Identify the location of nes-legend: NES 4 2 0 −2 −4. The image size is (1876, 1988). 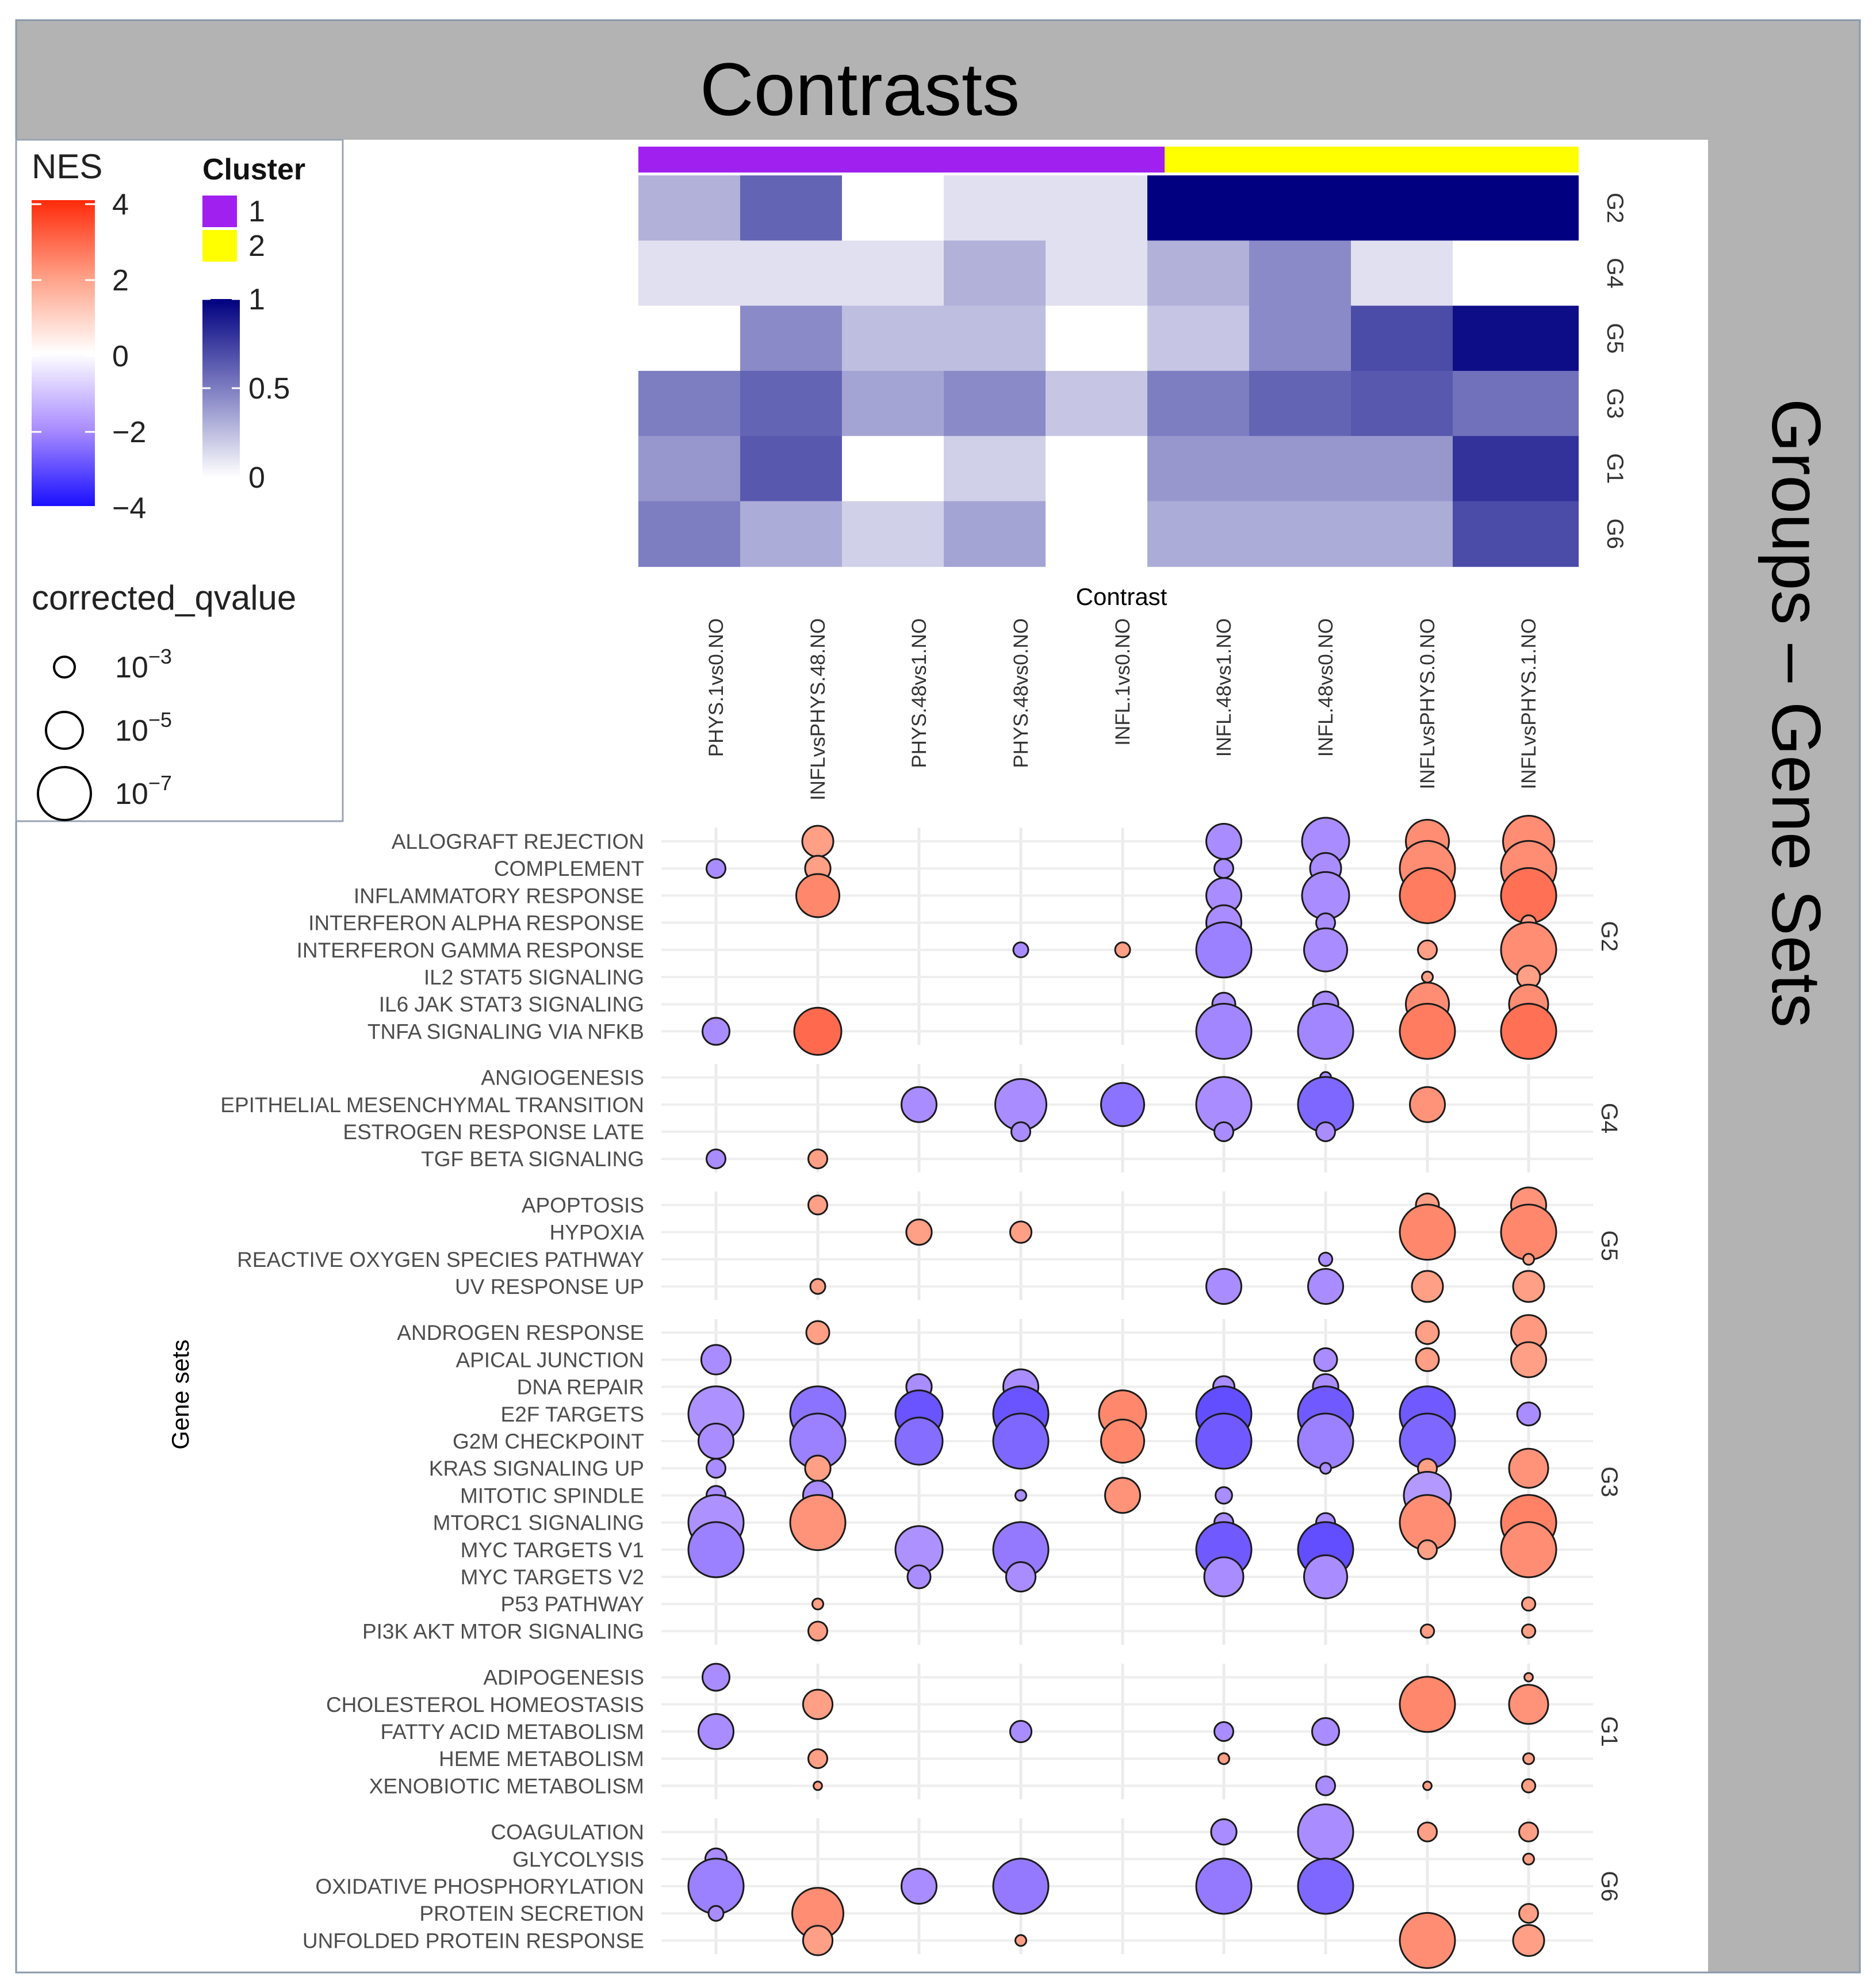
(89, 336).